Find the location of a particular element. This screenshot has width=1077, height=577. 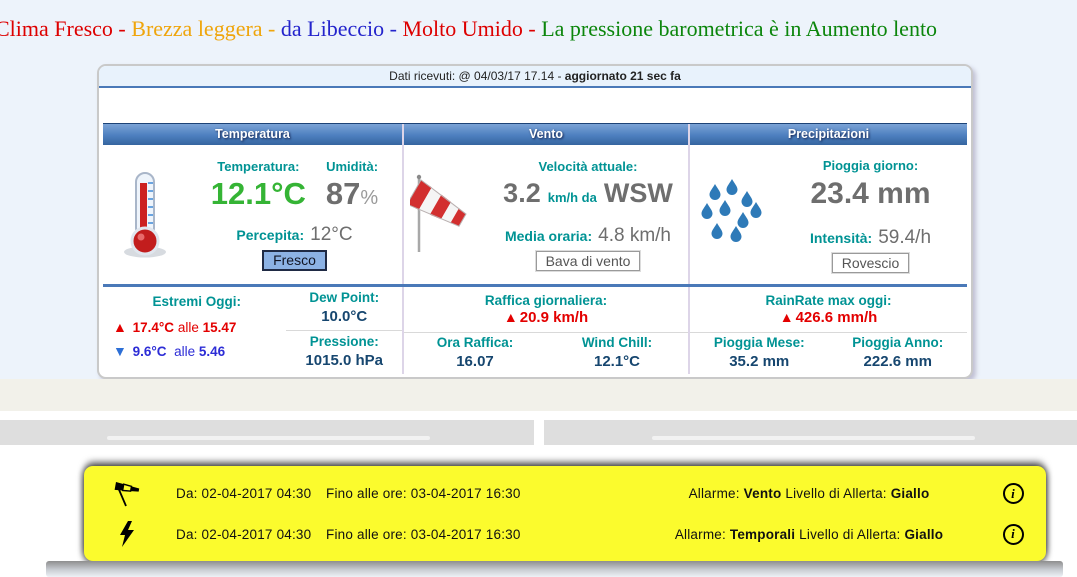

feels-value: 12°C is located at coordinates (331, 234).